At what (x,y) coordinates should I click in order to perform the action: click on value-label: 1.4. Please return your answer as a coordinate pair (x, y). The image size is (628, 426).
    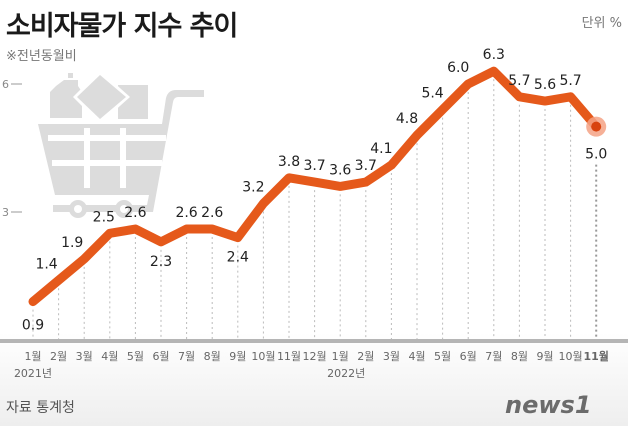
    Looking at the image, I should click on (46, 264).